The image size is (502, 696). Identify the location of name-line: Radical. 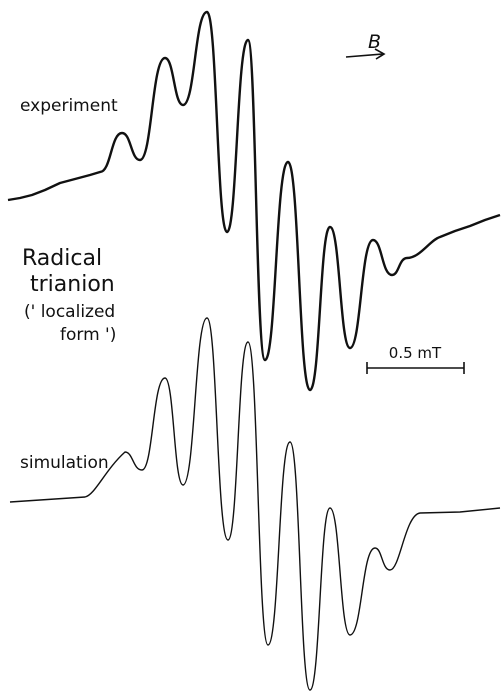
(62, 258).